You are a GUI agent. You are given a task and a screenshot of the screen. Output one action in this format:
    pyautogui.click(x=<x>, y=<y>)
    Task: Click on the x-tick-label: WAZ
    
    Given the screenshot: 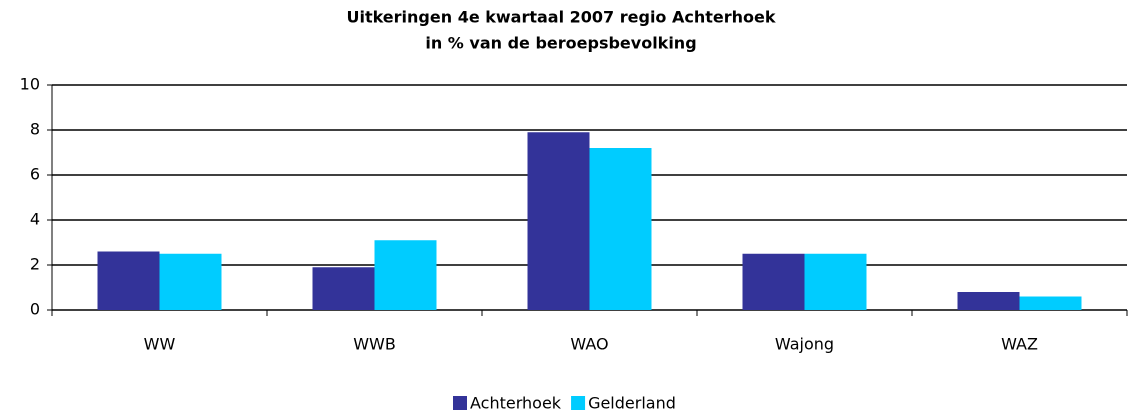 What is the action you would take?
    pyautogui.click(x=1019, y=344)
    